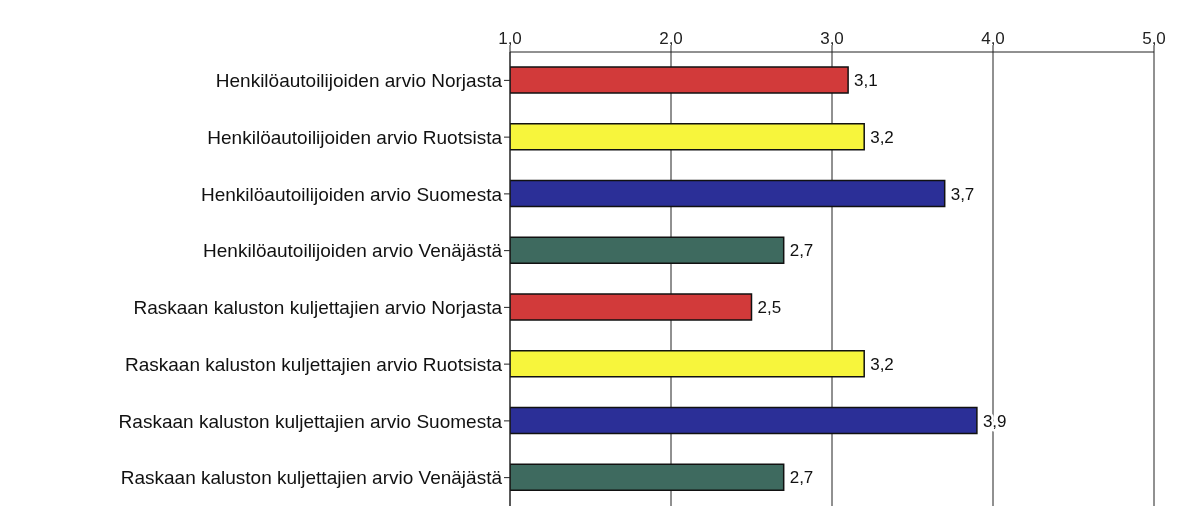 The height and width of the screenshot is (522, 1179). What do you see at coordinates (962, 194) in the screenshot?
I see `data-label: 3,7` at bounding box center [962, 194].